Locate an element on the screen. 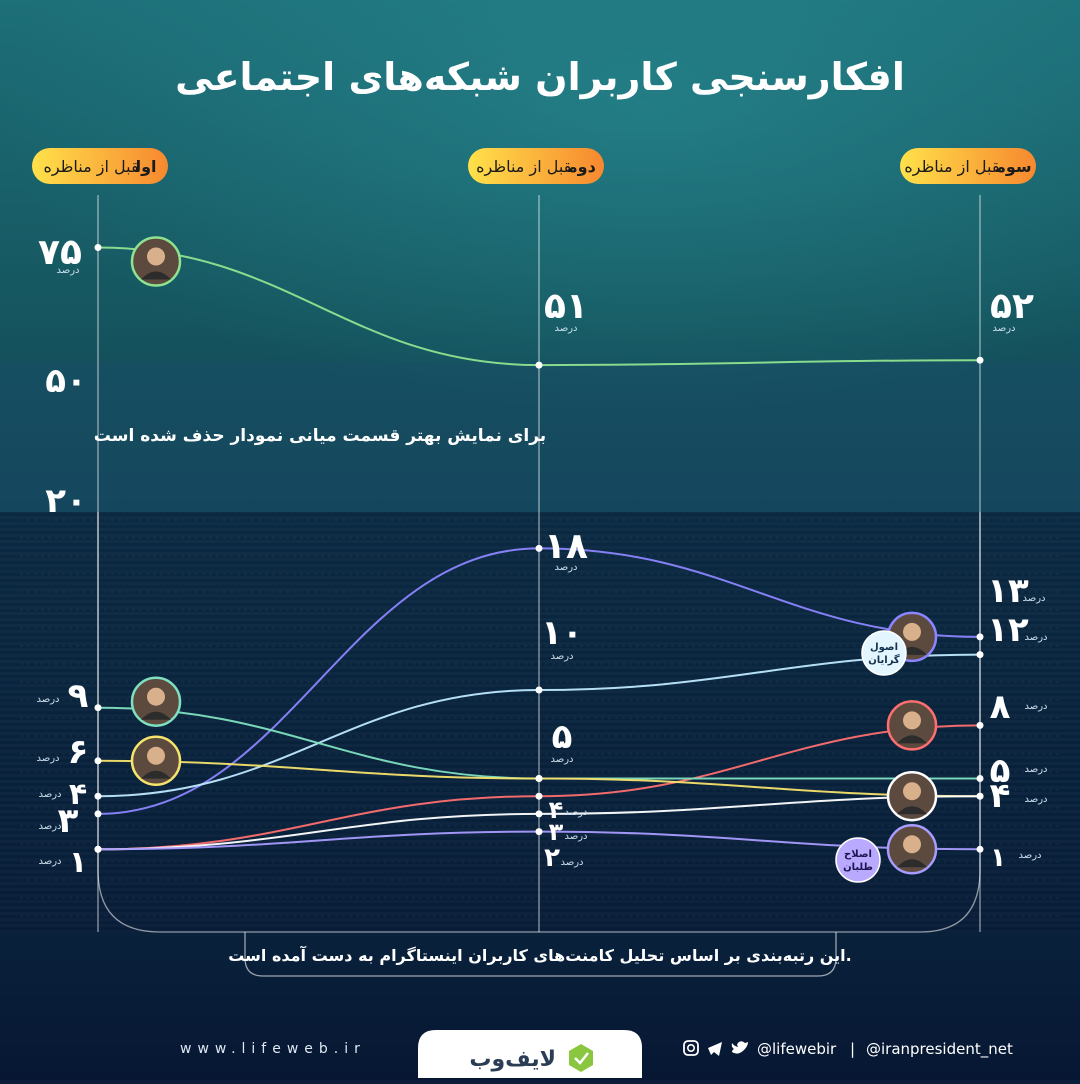  data-label-8-2: ۲ is located at coordinates (552, 858).